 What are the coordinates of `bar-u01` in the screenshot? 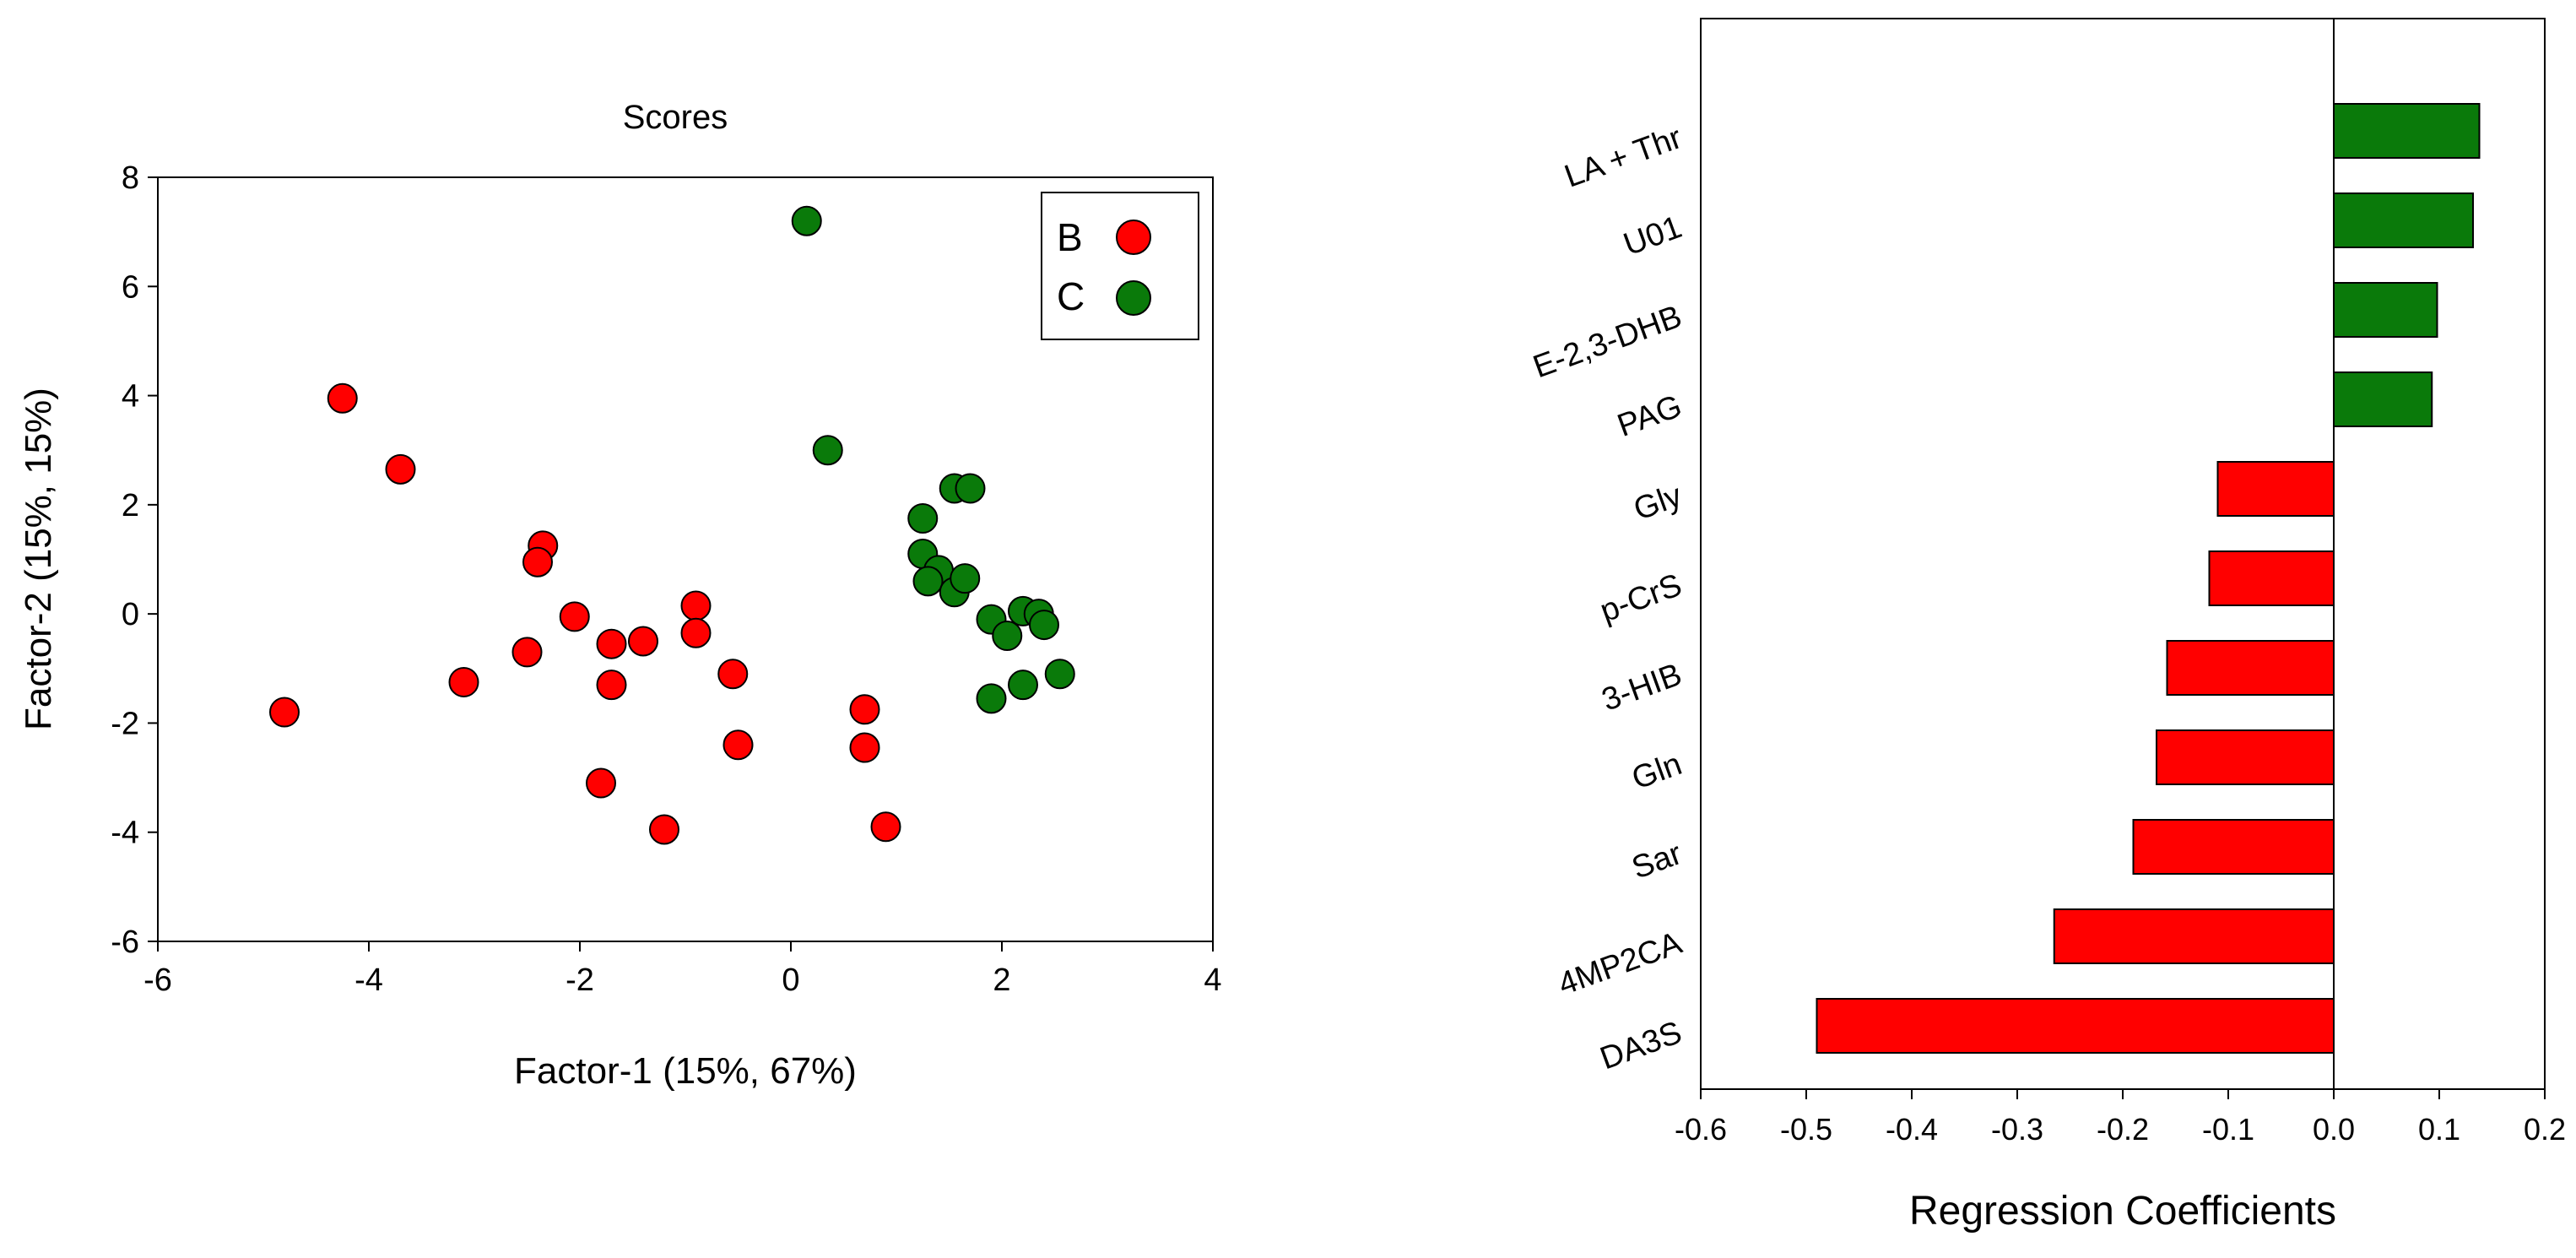 It's located at (2403, 220).